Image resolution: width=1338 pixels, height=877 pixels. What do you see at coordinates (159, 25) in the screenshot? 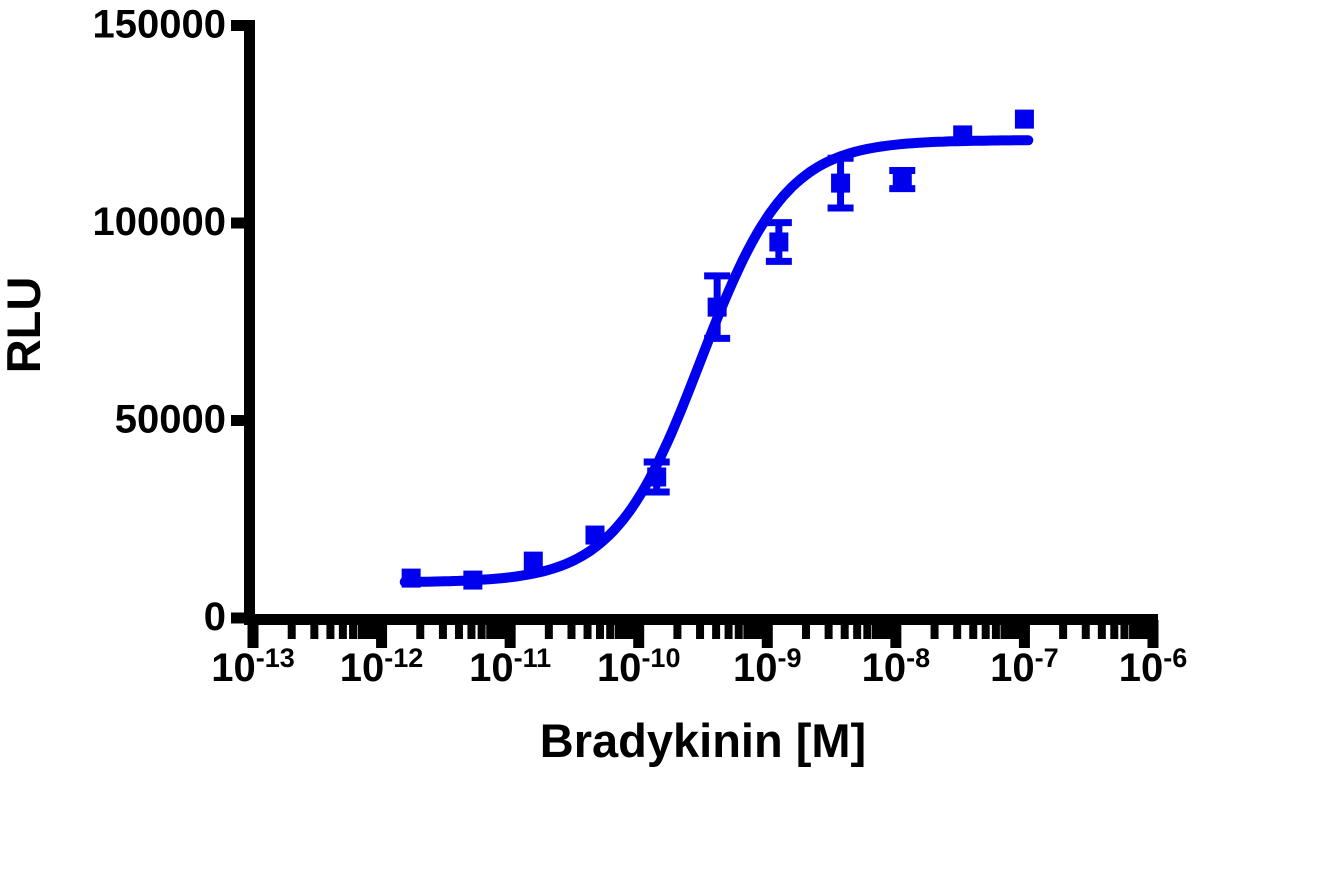
I see `y-tick-label: 150000` at bounding box center [159, 25].